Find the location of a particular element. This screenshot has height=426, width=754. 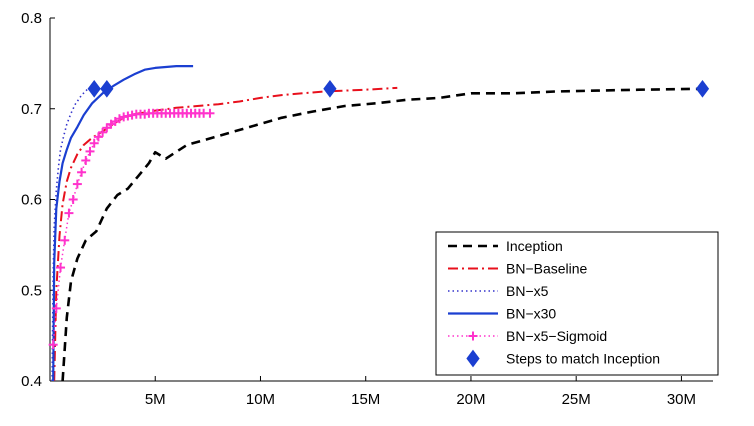

series-bn-x30 is located at coordinates (123, 223).